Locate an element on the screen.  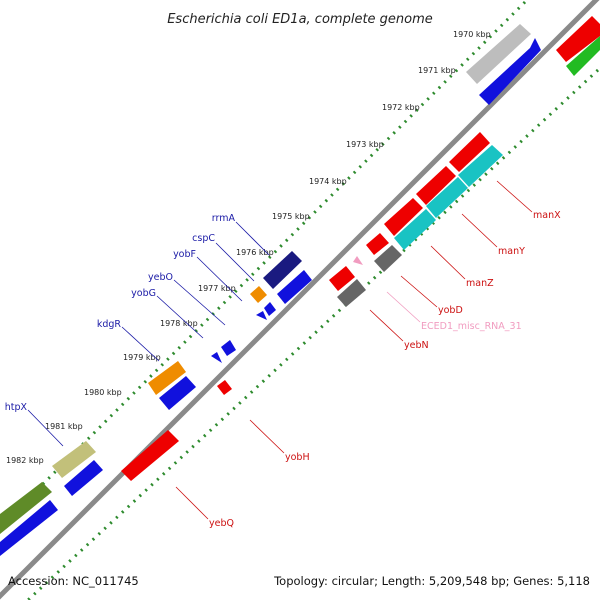
feature-blue-rrmA is located at coordinates (294, 287).